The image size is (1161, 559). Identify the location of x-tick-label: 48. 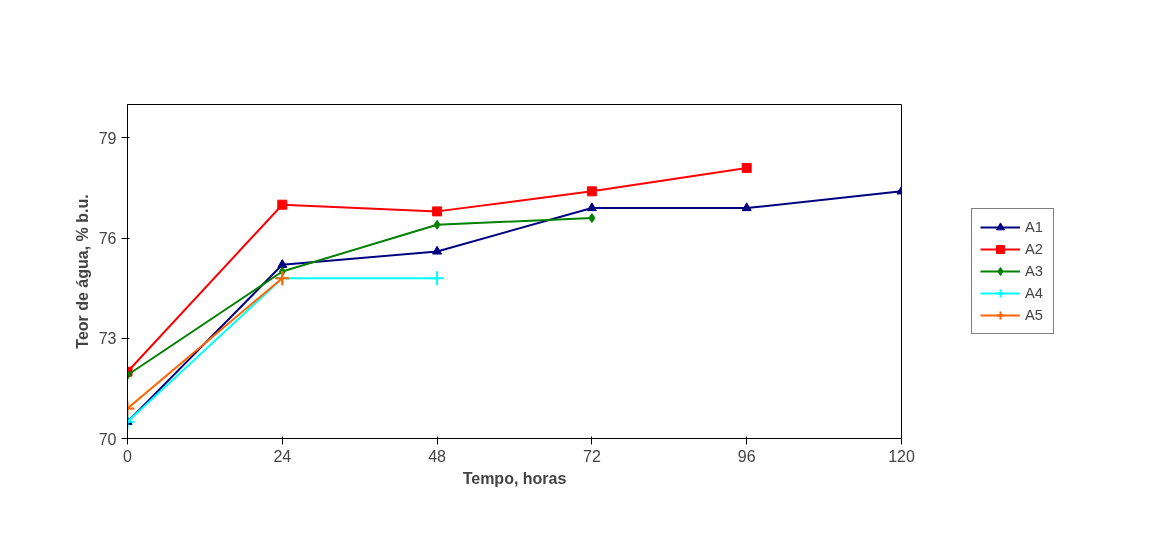
(437, 456).